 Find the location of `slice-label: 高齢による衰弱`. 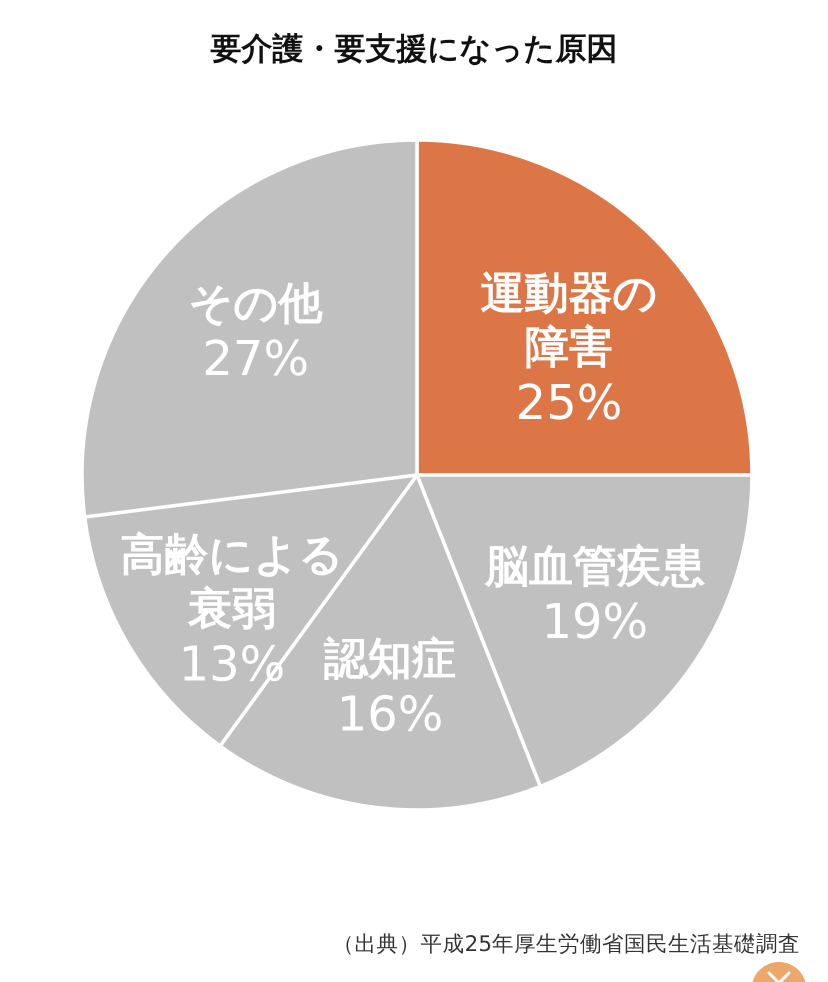

slice-label: 高齢による衰弱 is located at coordinates (232, 581).